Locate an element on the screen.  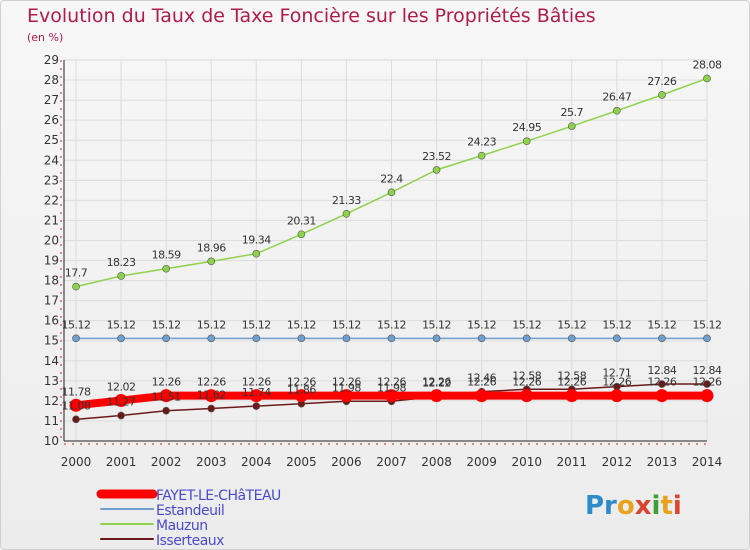
data-label: 11.62 is located at coordinates (211, 395).